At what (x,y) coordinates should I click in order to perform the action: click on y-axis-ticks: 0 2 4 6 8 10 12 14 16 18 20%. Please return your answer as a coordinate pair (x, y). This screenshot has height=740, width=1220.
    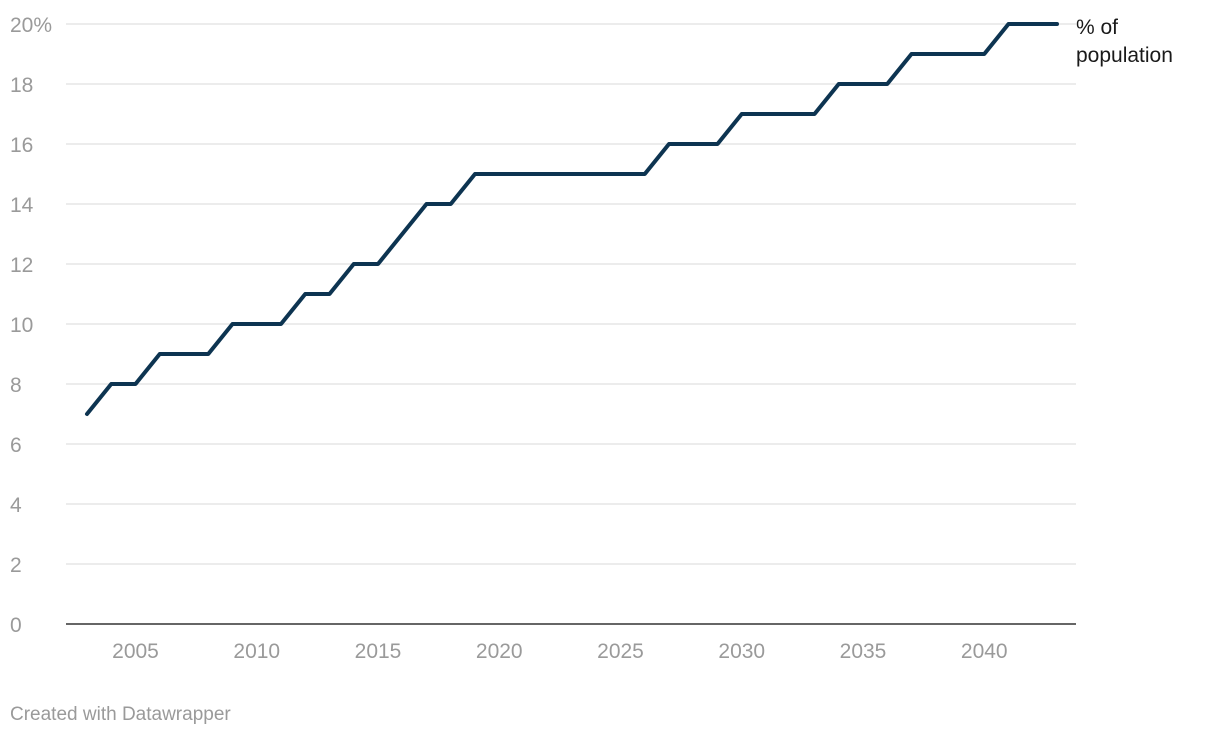
    Looking at the image, I should click on (31, 325).